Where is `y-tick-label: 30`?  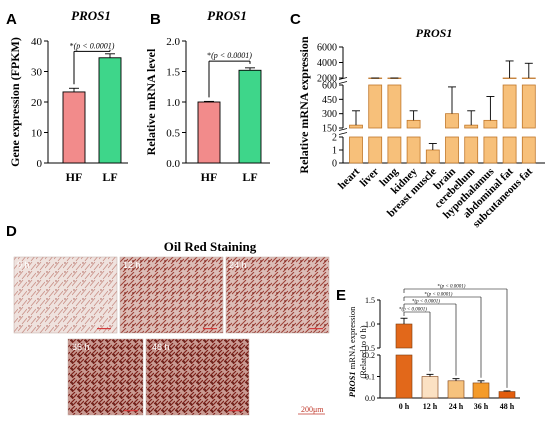
y-tick-label: 30 is located at coordinates (37, 73).